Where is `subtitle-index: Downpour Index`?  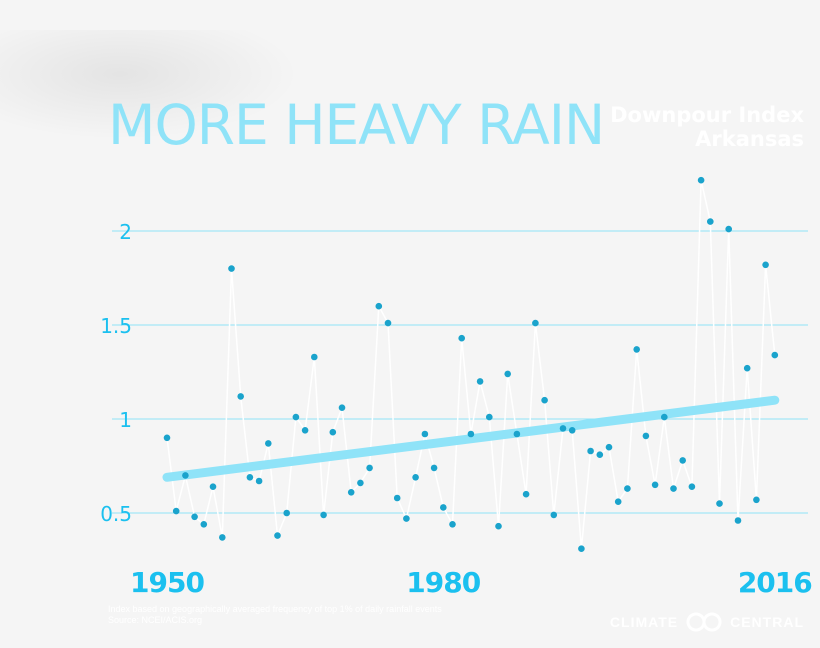 subtitle-index: Downpour Index is located at coordinates (707, 115).